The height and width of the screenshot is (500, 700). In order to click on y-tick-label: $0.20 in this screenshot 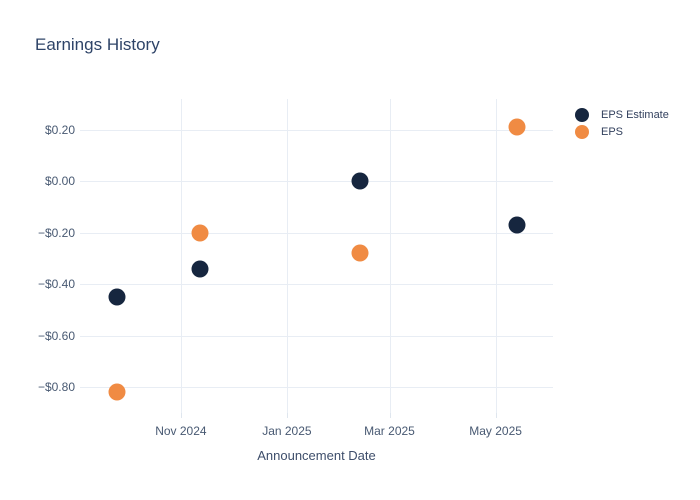, I will do `click(59, 129)`.